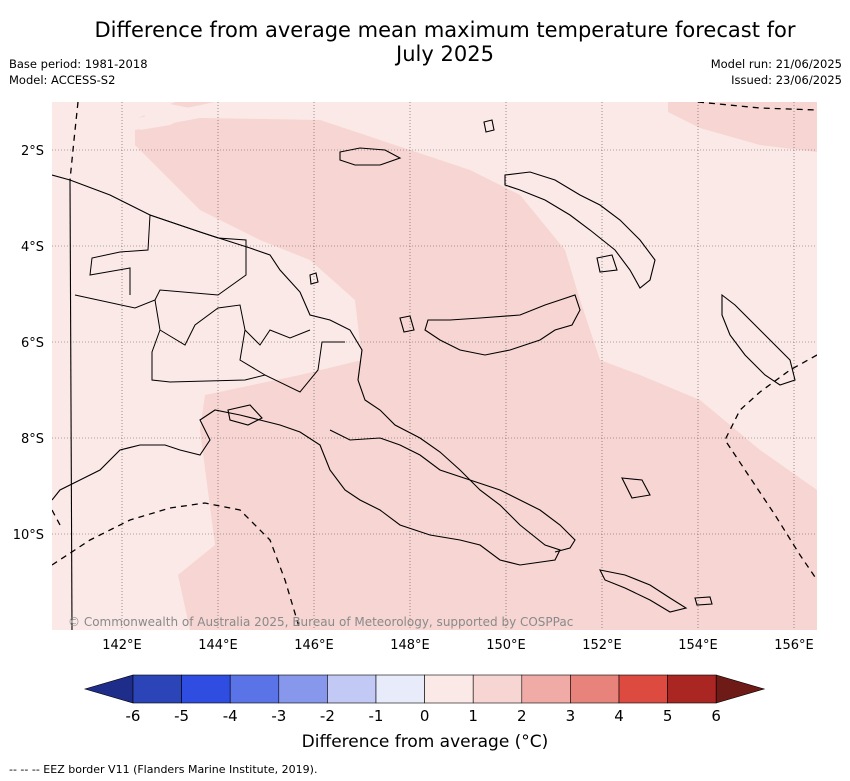 The width and height of the screenshot is (850, 781). Describe the element at coordinates (758, 339) in the screenshot. I see `bougainville` at that location.